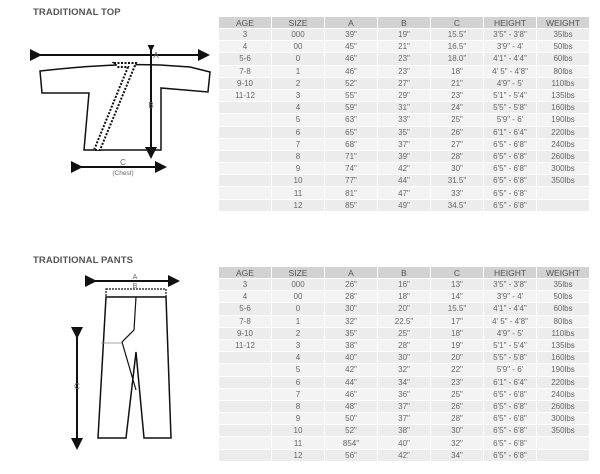 The height and width of the screenshot is (474, 600). Describe the element at coordinates (510, 95) in the screenshot. I see `table-cell: 5'1" - 5'4"` at that location.